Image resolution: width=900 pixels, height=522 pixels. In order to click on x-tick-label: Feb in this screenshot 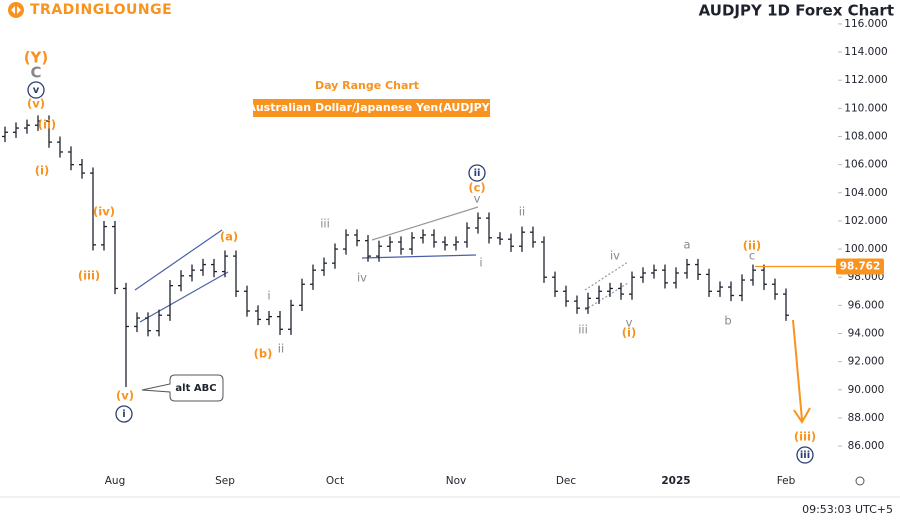, I will do `click(786, 481)`.